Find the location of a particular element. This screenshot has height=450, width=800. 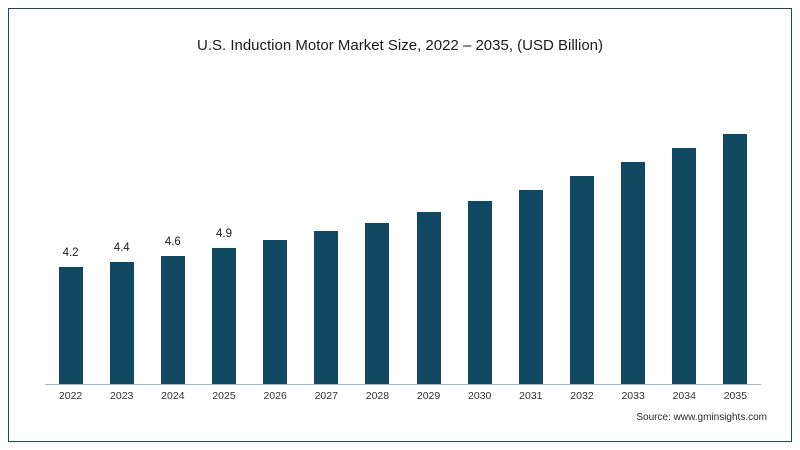

x-tick-label: 2035 is located at coordinates (735, 396).